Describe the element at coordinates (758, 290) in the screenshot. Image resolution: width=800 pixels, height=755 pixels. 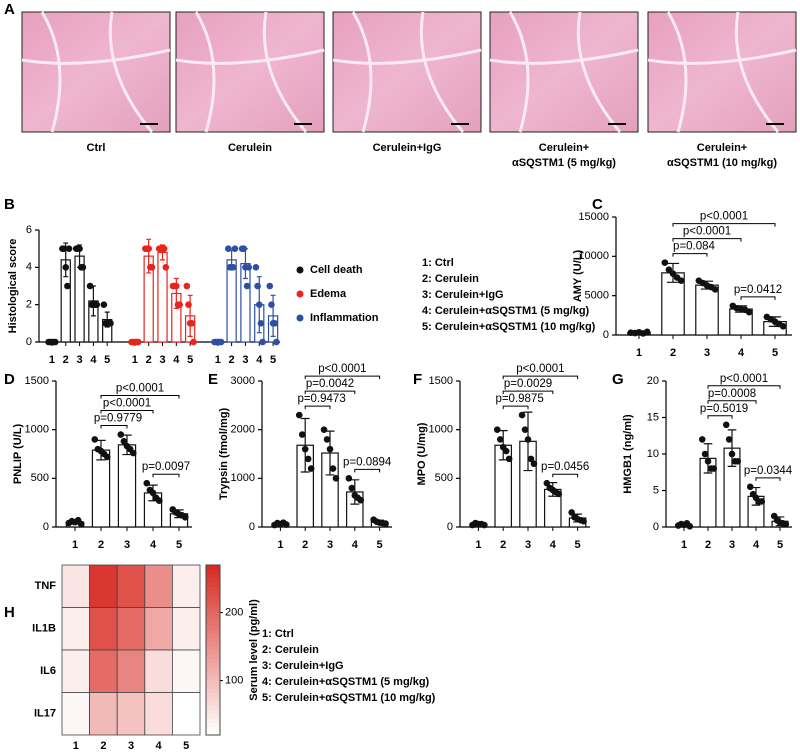
I see `p-value: p=0.0412` at that location.